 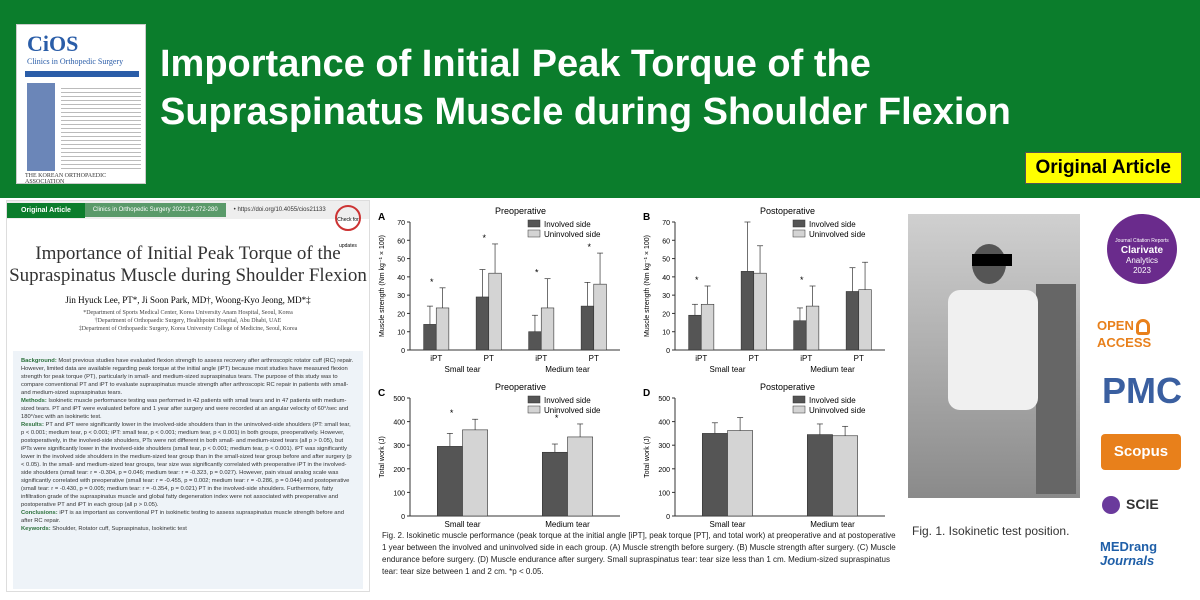 I want to click on y-tick-label: 10, so click(x=401, y=333).